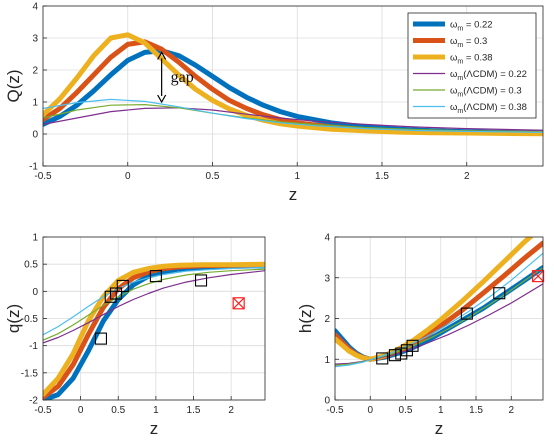  What do you see at coordinates (13, 318) in the screenshot?
I see `y-axis-label: q(z)` at bounding box center [13, 318].